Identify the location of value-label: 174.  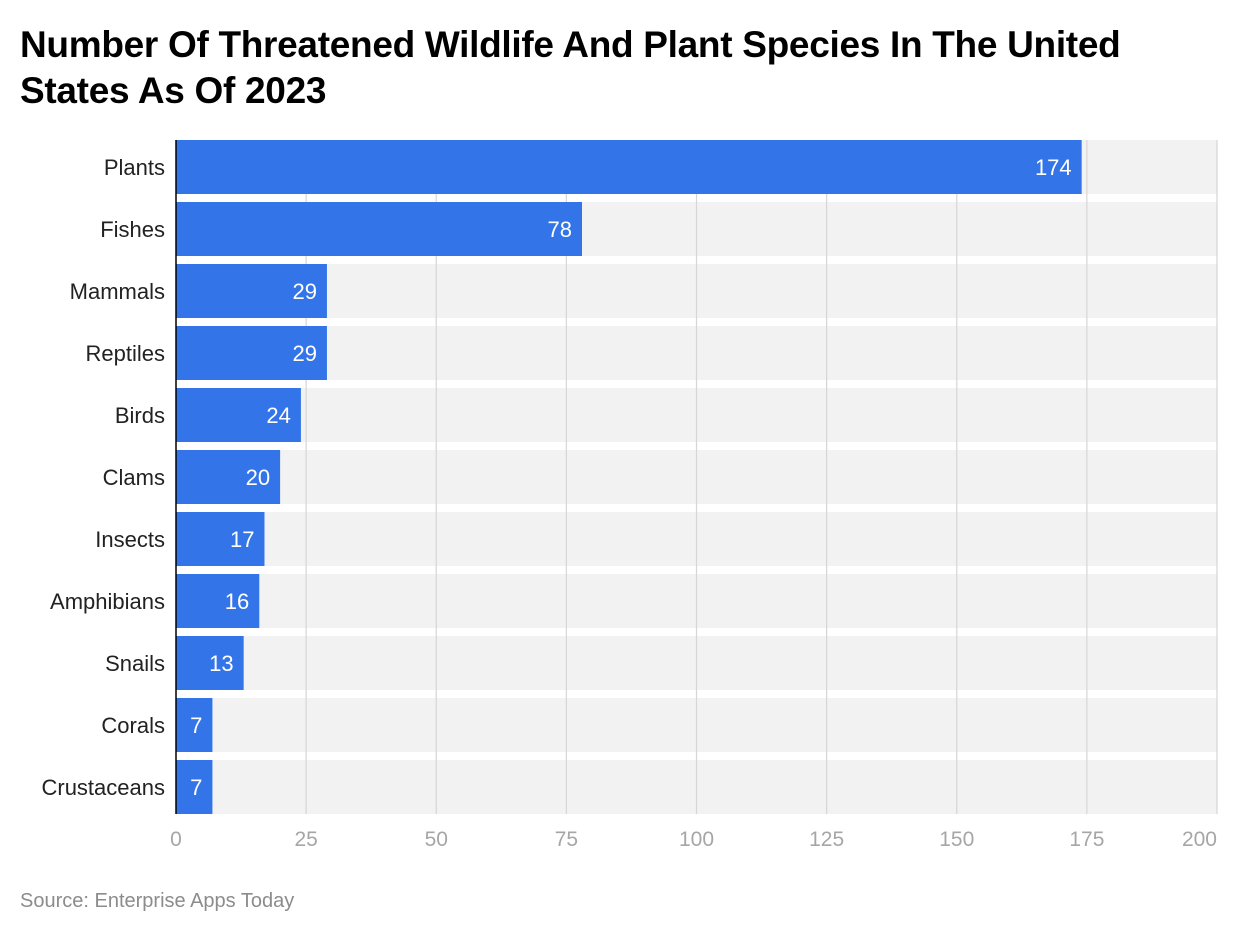
(1053, 167).